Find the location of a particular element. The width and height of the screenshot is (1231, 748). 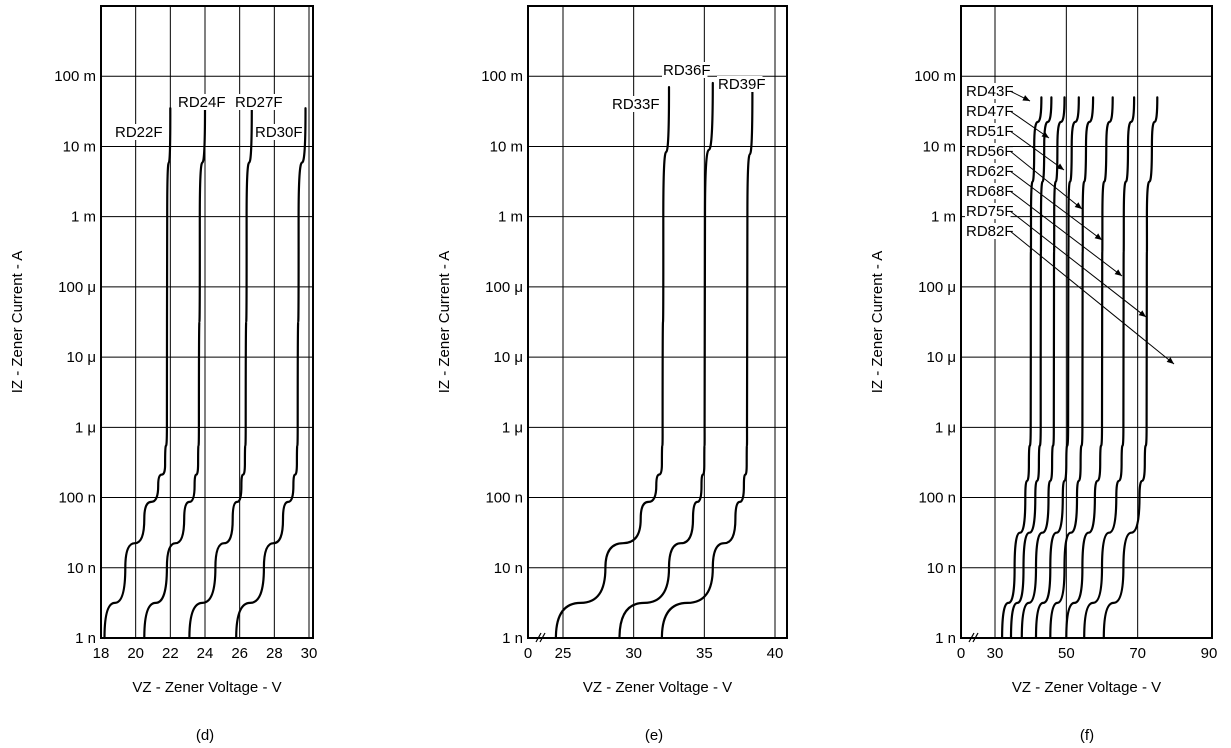

panel-caption: (e) is located at coordinates (654, 735).